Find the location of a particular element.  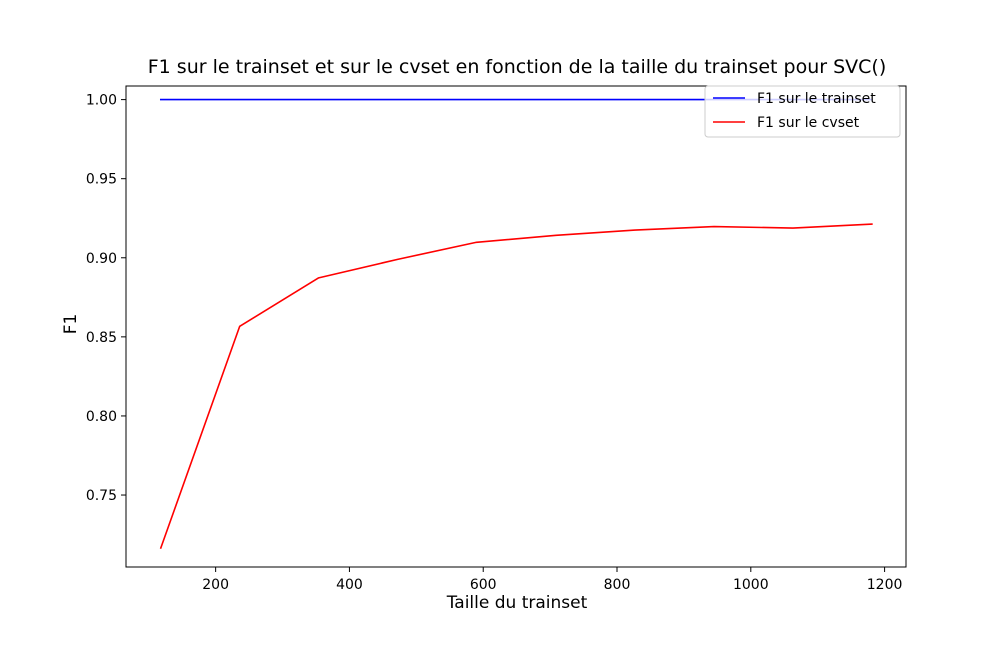

legend: F1 sur le trainset F1 sur le cvset is located at coordinates (802, 111).